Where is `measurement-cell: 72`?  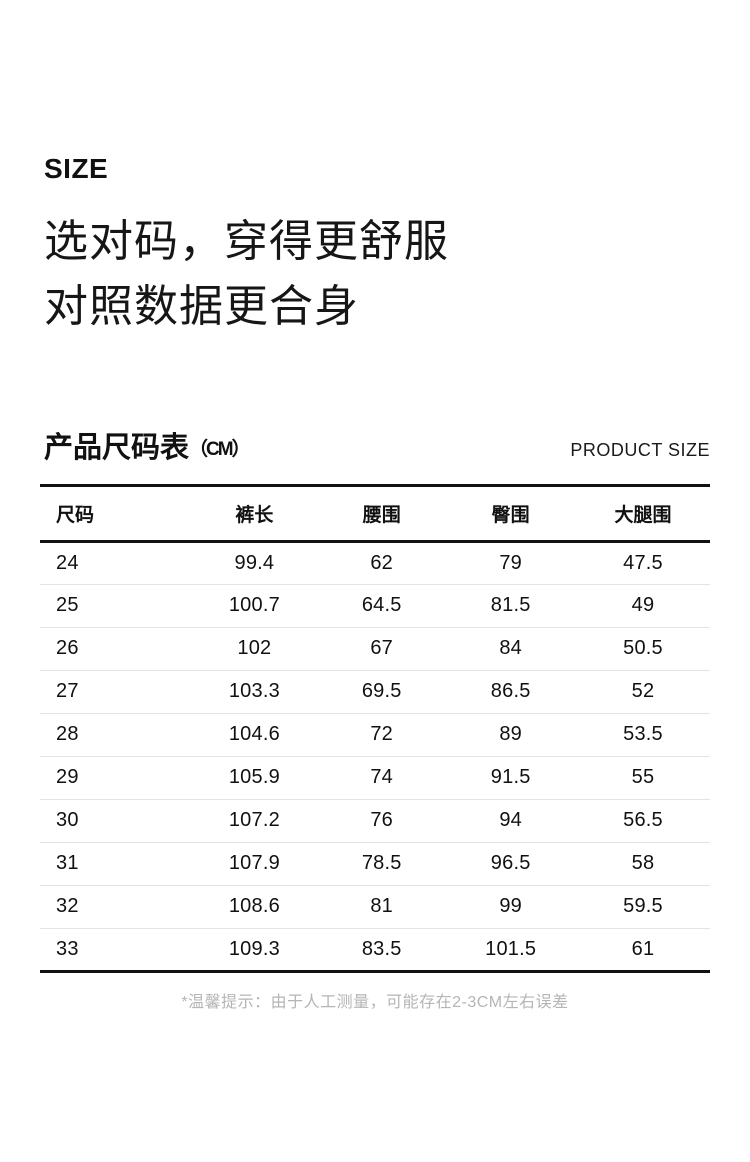
measurement-cell: 72 is located at coordinates (382, 734).